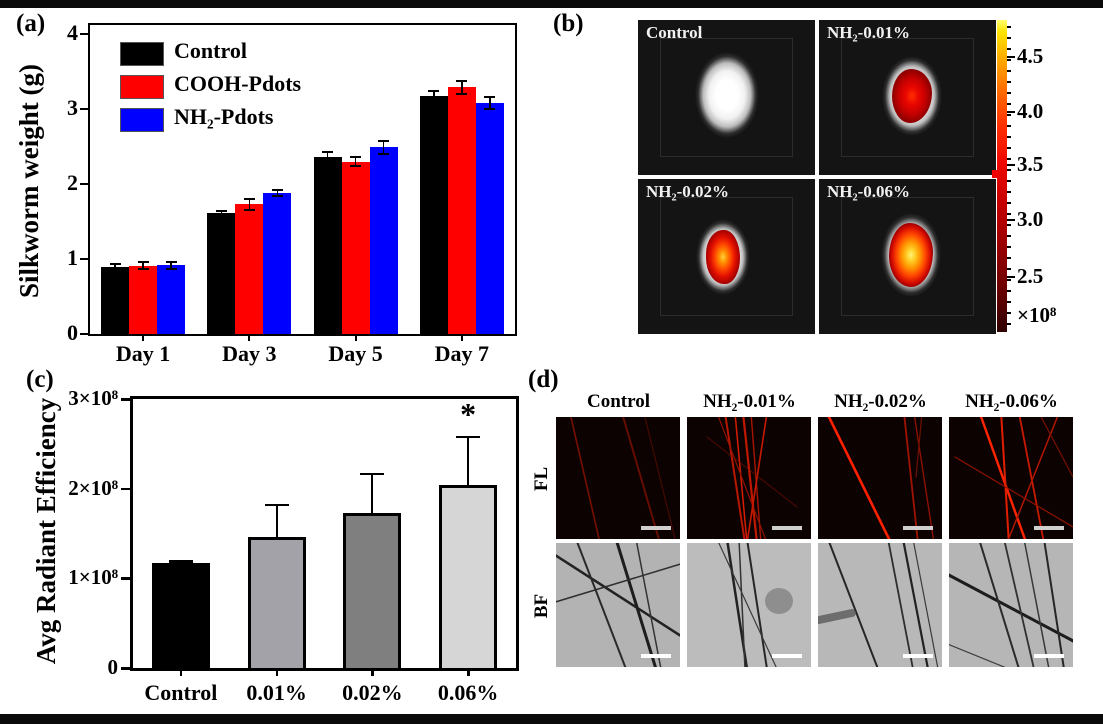 The height and width of the screenshot is (724, 1103). I want to click on panel-d-col-header-control: Control, so click(618, 401).